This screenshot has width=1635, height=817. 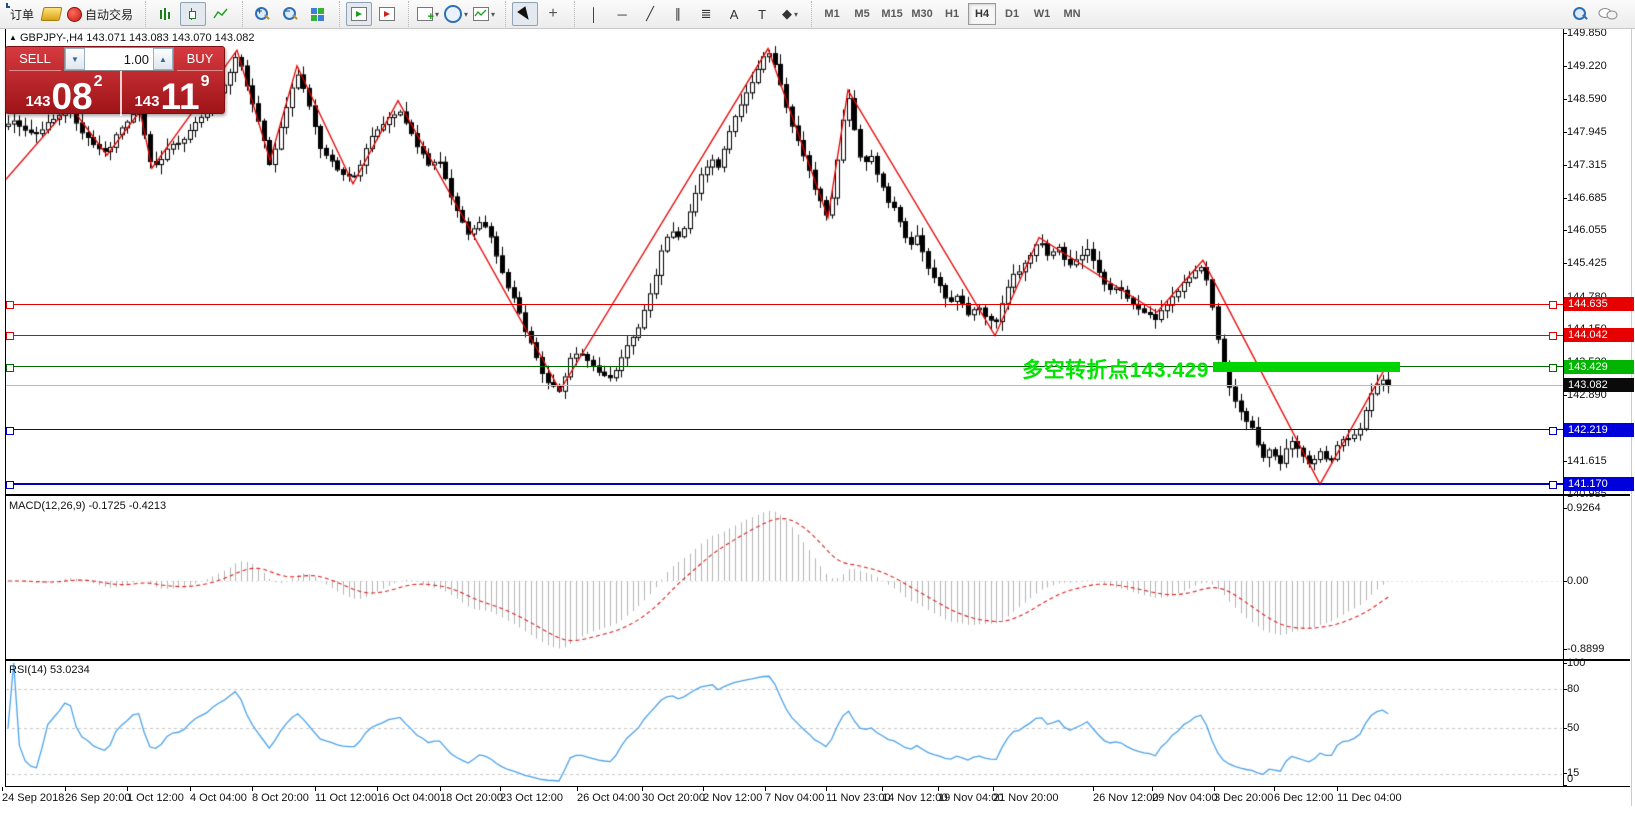 I want to click on chart-shift-button, so click(x=387, y=14).